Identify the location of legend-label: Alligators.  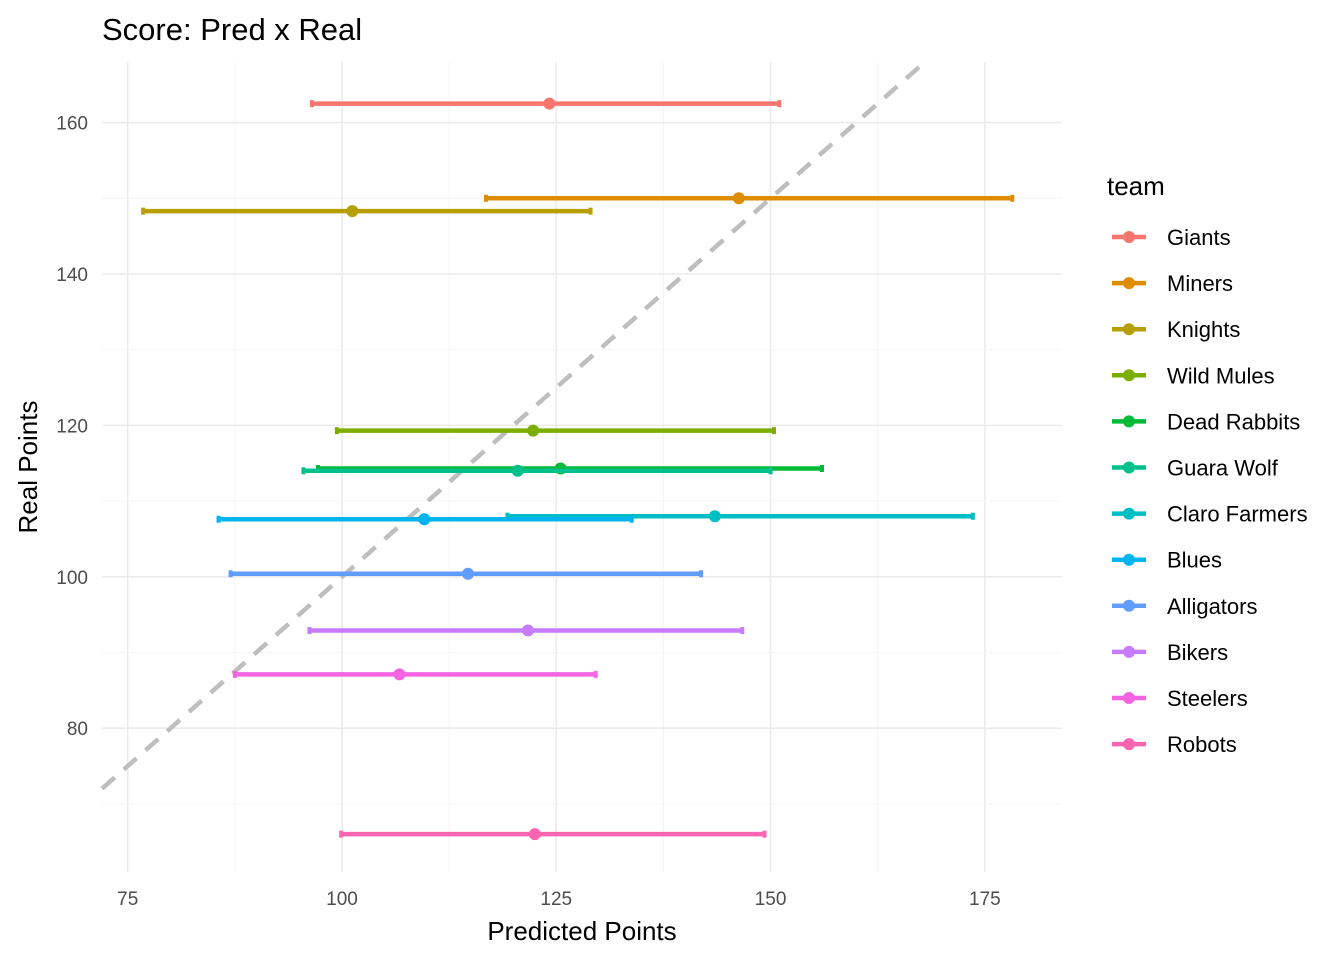
(1212, 606).